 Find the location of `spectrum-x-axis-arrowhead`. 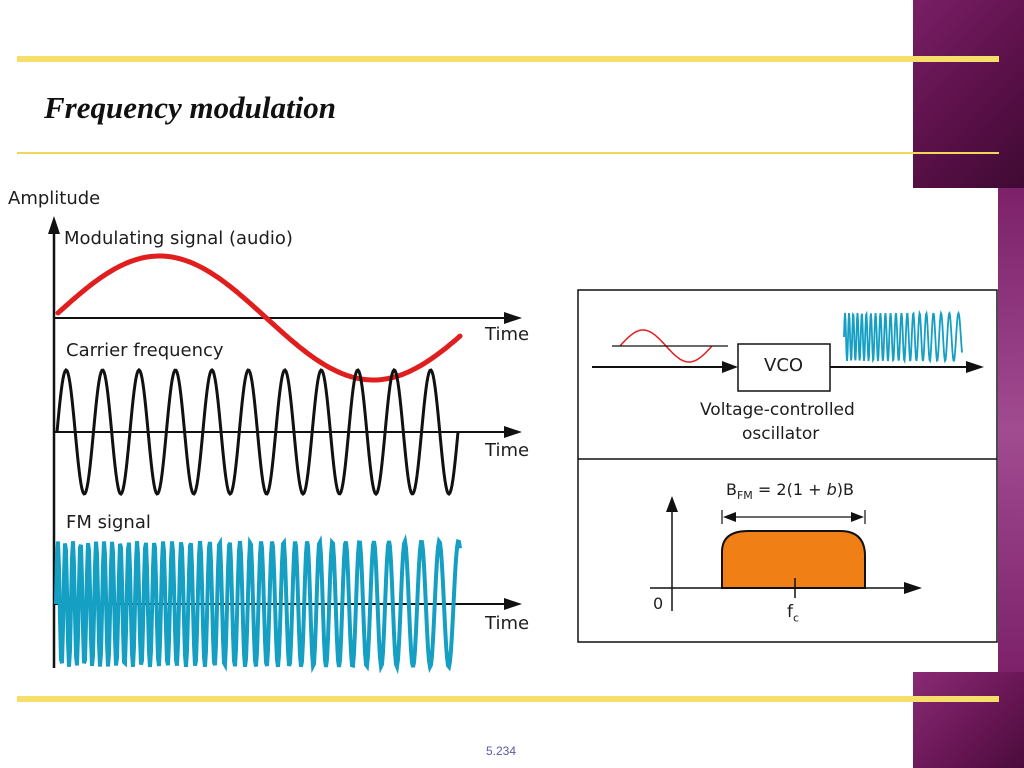

spectrum-x-axis-arrowhead is located at coordinates (913, 588).